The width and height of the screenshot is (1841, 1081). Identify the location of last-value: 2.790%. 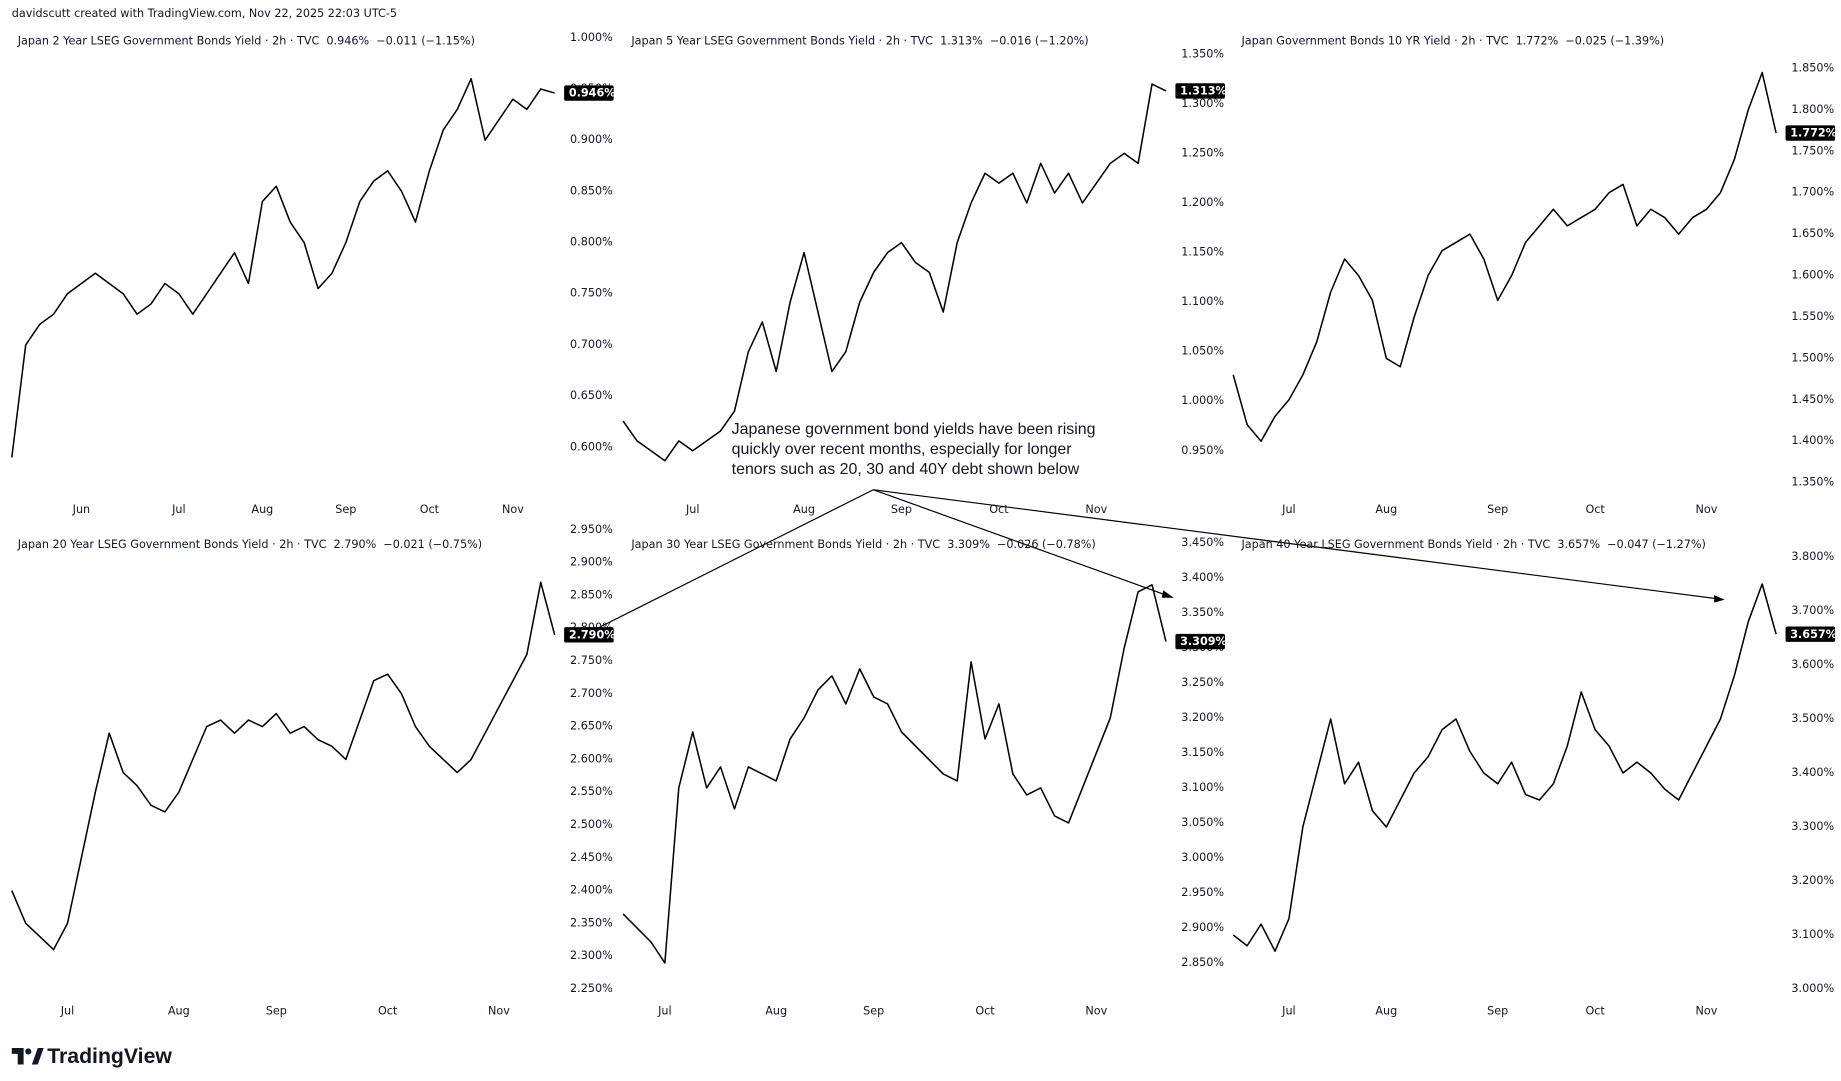
(355, 544).